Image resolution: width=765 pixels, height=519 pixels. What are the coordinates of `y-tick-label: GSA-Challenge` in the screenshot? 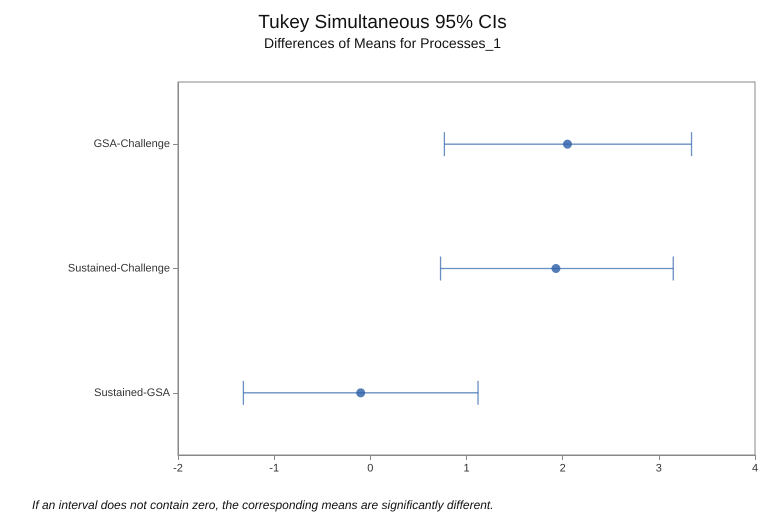 It's located at (132, 144).